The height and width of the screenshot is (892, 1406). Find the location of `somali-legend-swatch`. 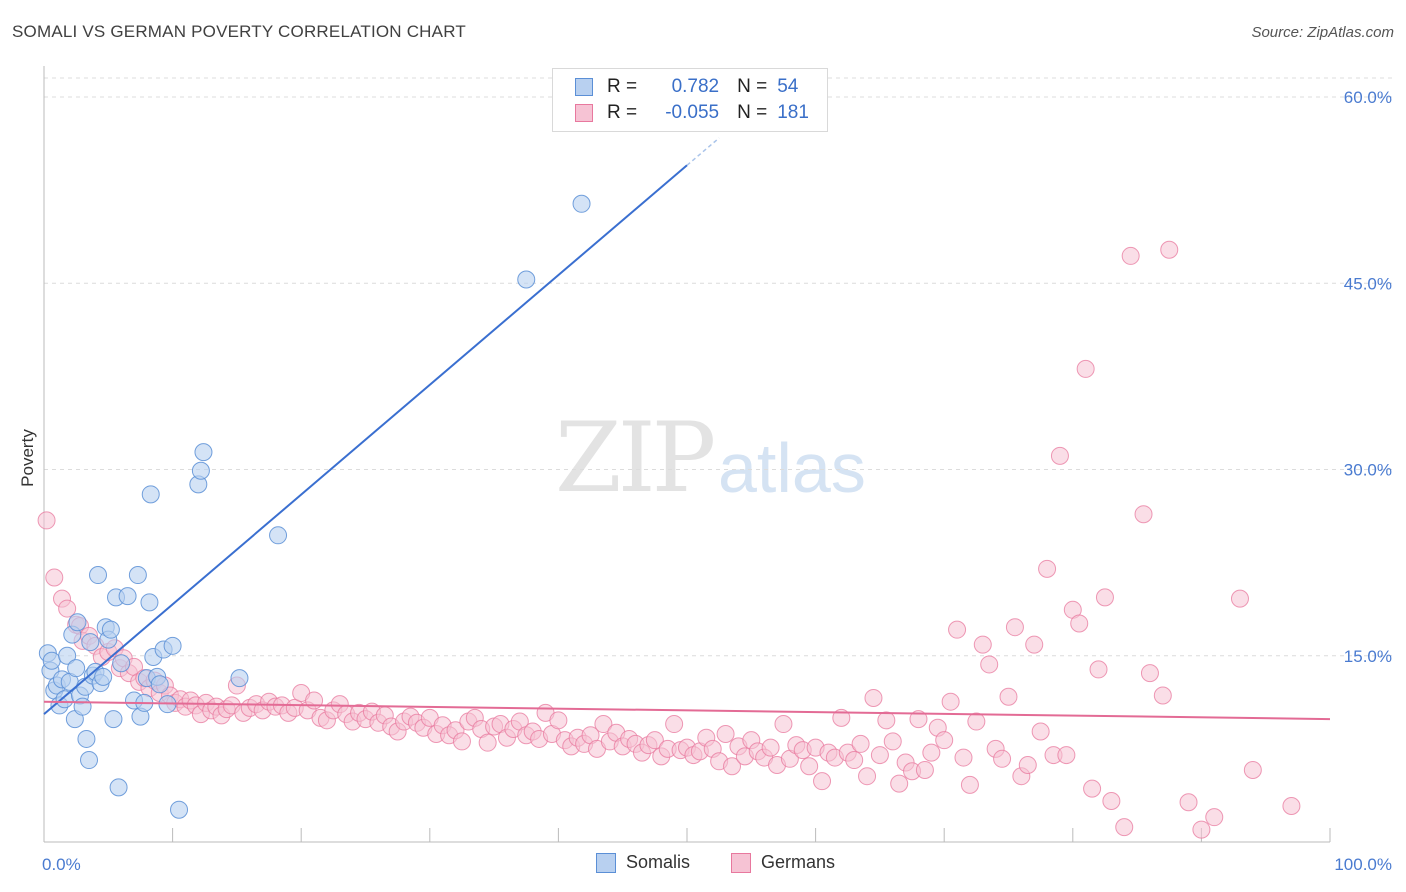

somali-legend-swatch is located at coordinates (606, 862).